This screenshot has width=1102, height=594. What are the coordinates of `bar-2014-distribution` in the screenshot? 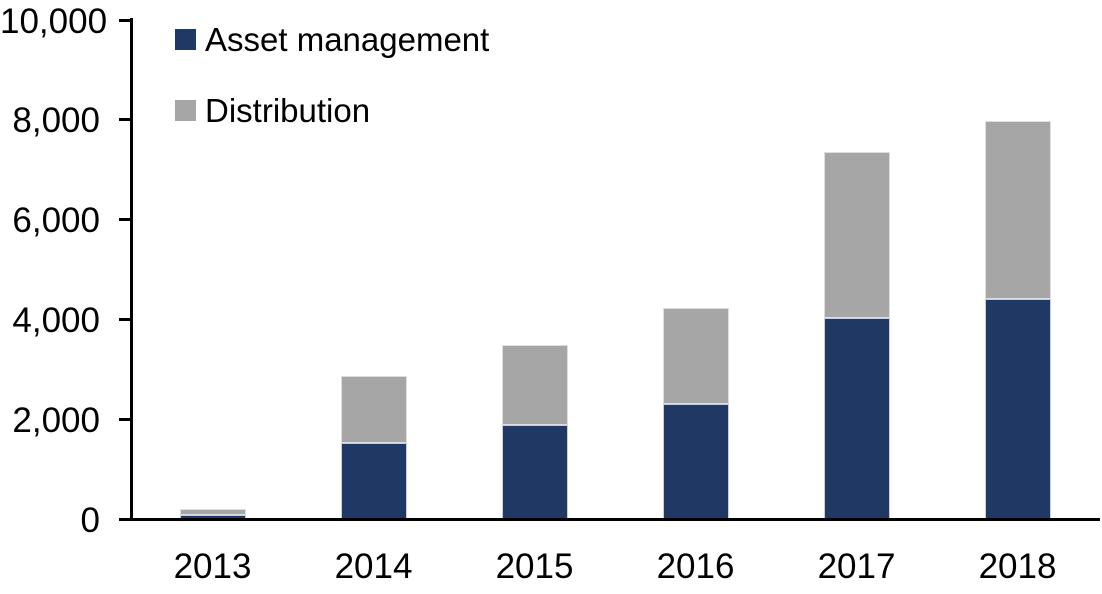 It's located at (373, 409).